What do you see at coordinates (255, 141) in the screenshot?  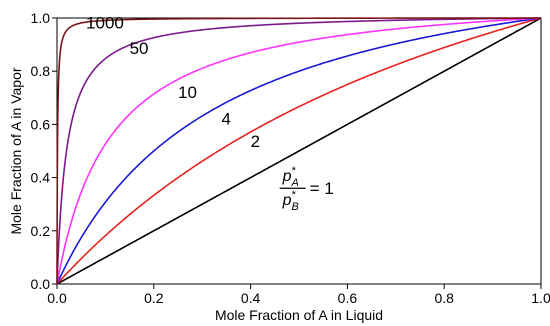 I see `curve-label-2: 2` at bounding box center [255, 141].